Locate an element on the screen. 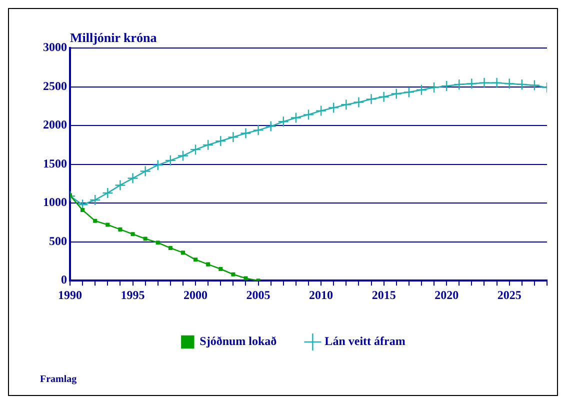 This screenshot has height=404, width=565. x-tick-label: 2020 is located at coordinates (446, 295).